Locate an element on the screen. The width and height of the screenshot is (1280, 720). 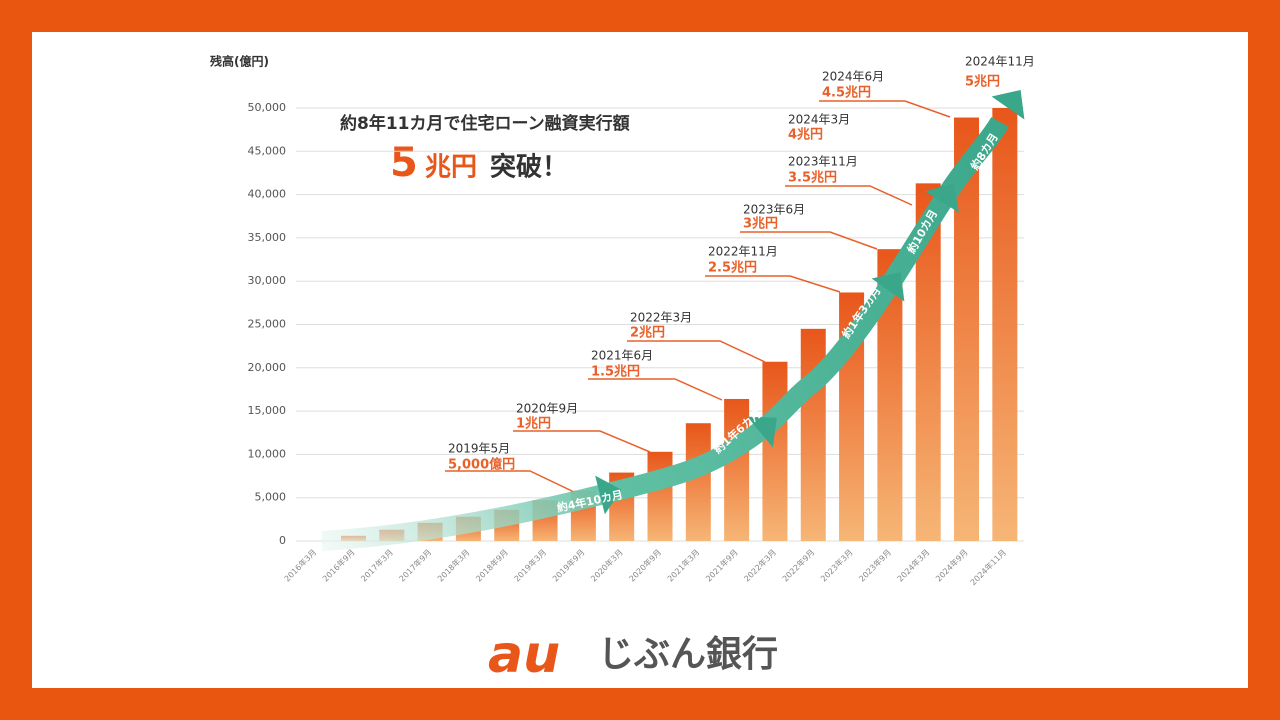
annotation-date: 2019年5月 is located at coordinates (479, 449).